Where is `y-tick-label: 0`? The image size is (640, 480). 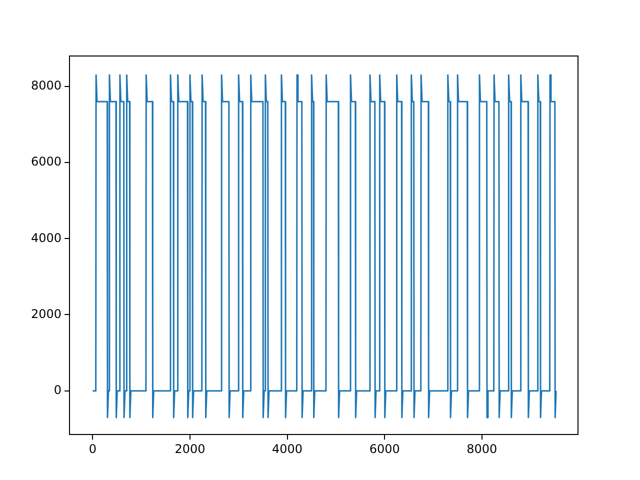
y-tick-label: 0 is located at coordinates (58, 389).